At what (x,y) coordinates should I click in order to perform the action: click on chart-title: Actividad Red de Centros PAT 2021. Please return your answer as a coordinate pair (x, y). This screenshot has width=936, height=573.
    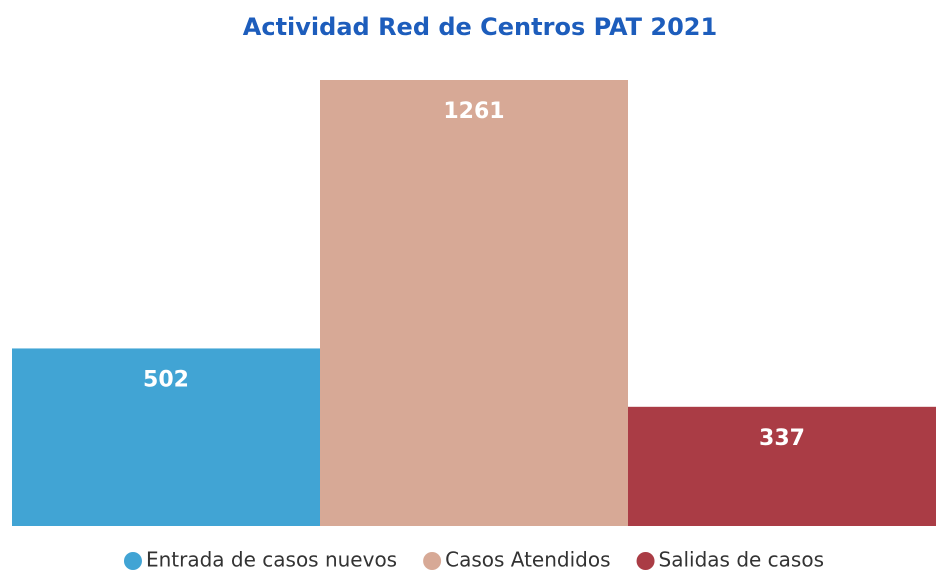
    Looking at the image, I should click on (480, 27).